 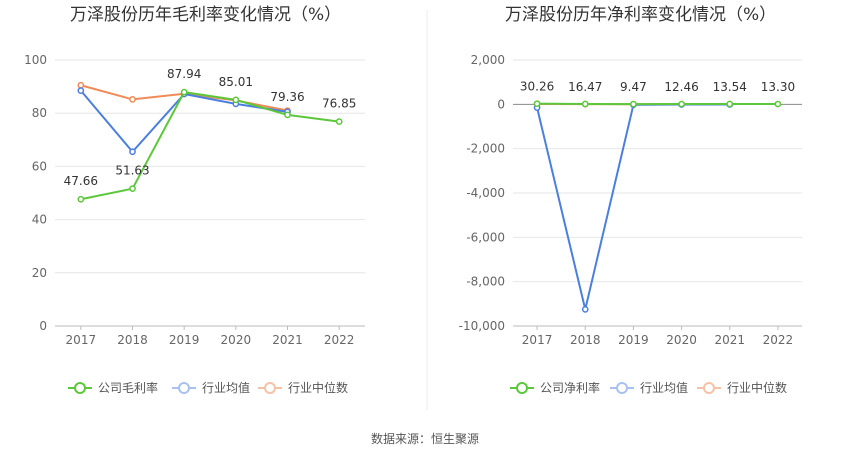 I want to click on data-label: 76.85, so click(x=339, y=104).